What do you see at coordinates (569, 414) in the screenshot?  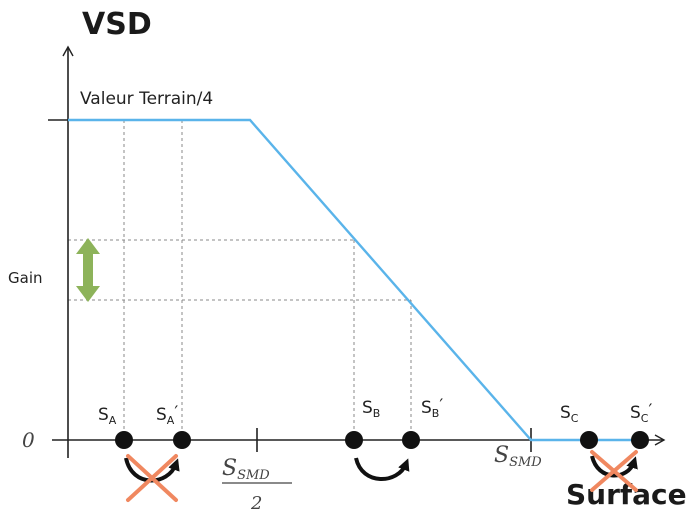 I see `label-sc: SC` at bounding box center [569, 414].